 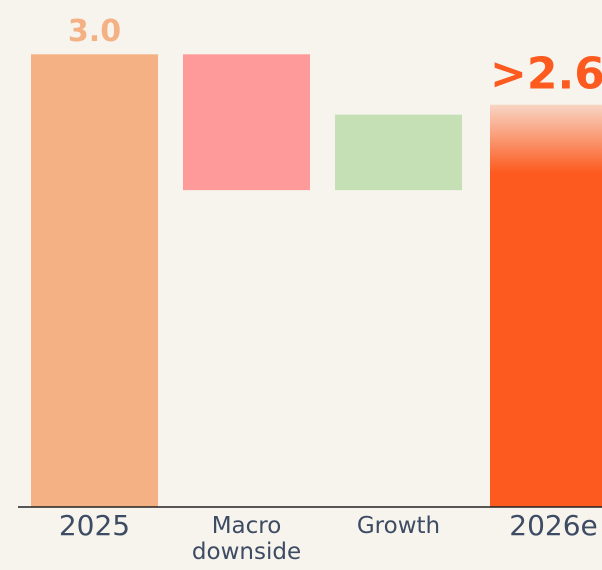 What do you see at coordinates (553, 525) in the screenshot?
I see `x-tick-label: 2026e` at bounding box center [553, 525].